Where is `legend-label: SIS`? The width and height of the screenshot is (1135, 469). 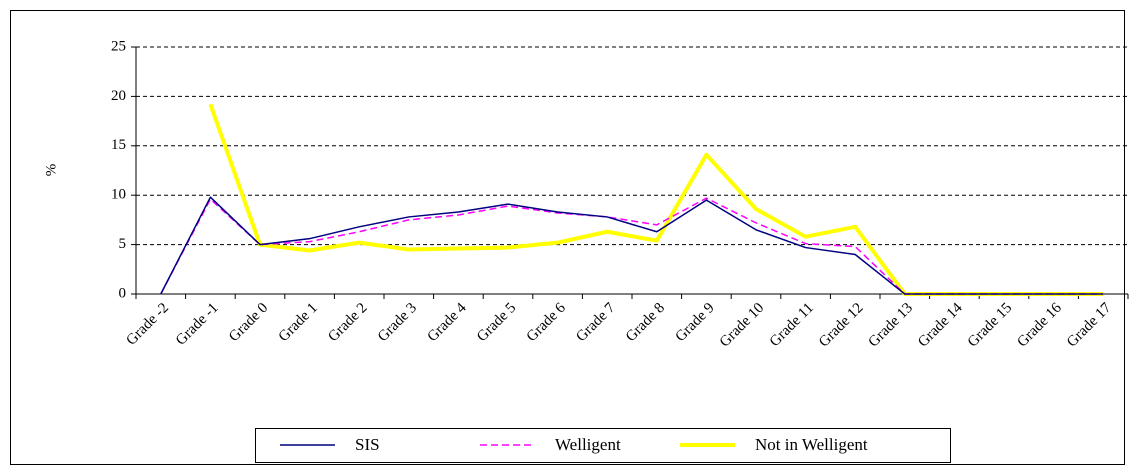 legend-label: SIS is located at coordinates (367, 444).